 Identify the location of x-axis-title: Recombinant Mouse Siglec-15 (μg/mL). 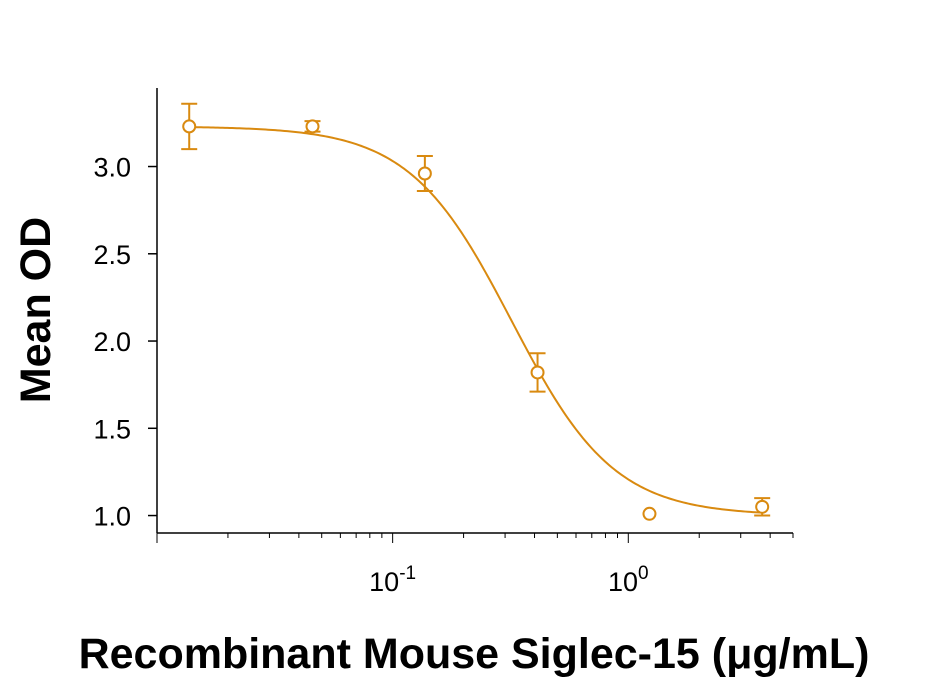
(474, 654).